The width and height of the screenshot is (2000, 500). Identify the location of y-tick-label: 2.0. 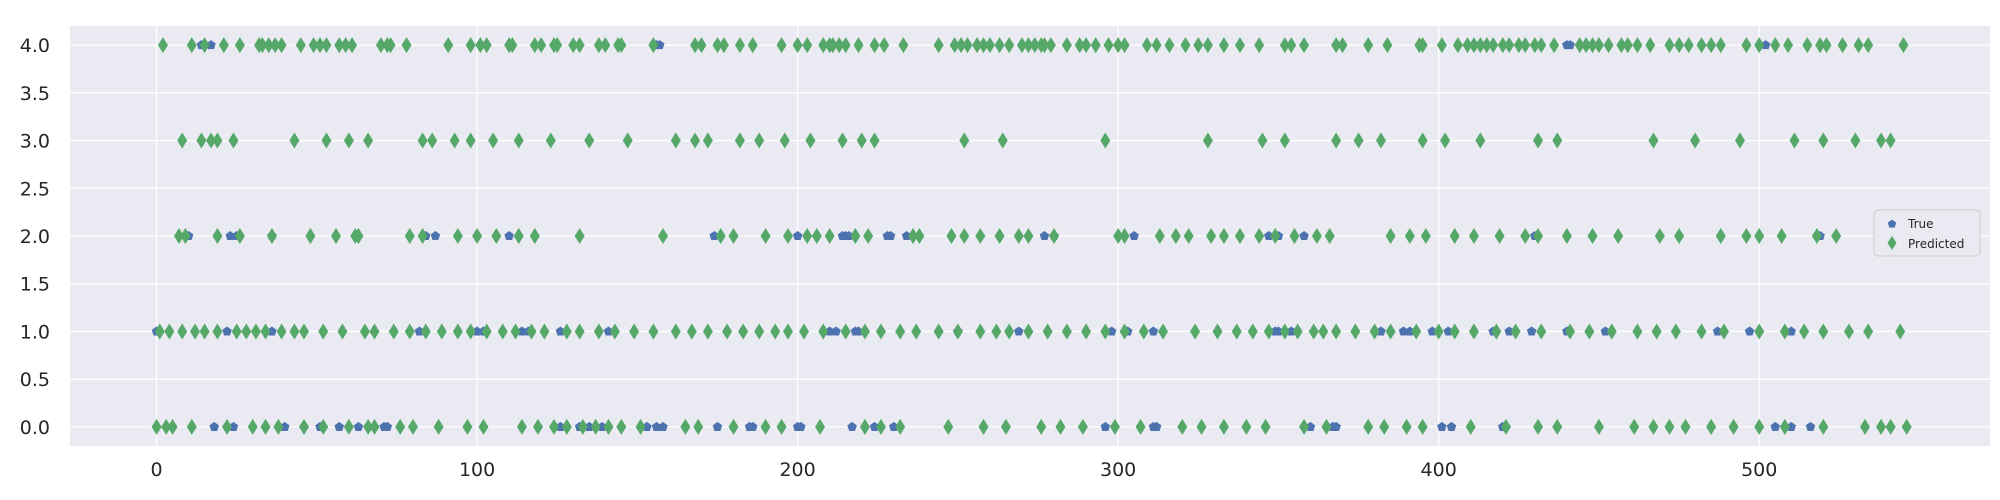
(35, 237).